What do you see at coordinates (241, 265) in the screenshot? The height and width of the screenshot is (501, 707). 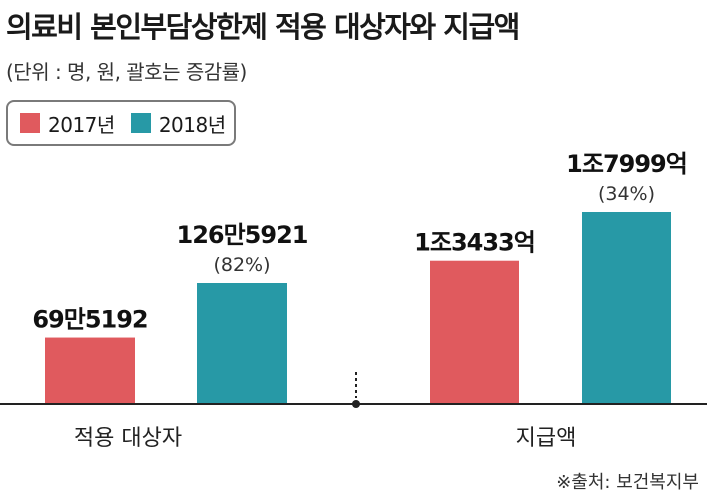 I see `growth-label-0: (82%)` at bounding box center [241, 265].